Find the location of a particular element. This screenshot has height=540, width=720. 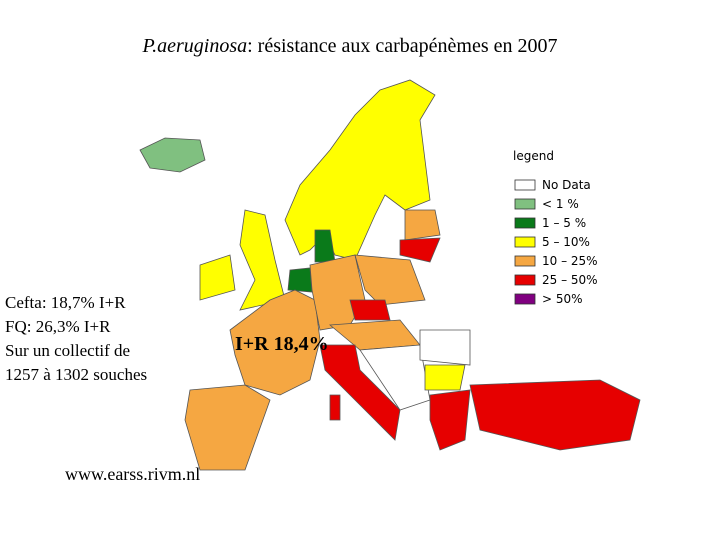

baltics is located at coordinates (422, 225).